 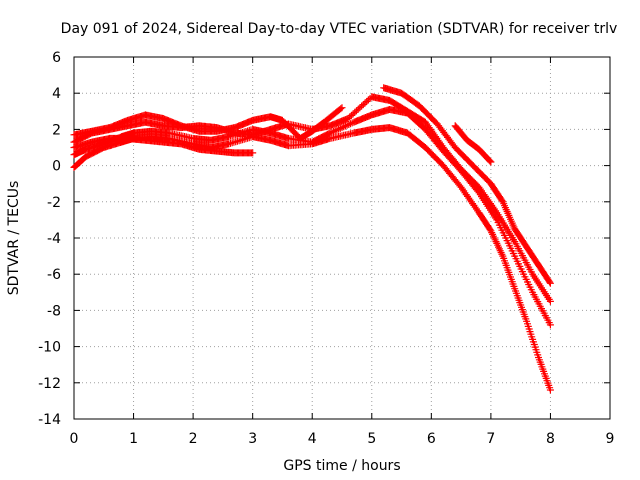 What do you see at coordinates (341, 466) in the screenshot?
I see `x-axis-label: GPS time / hours` at bounding box center [341, 466].